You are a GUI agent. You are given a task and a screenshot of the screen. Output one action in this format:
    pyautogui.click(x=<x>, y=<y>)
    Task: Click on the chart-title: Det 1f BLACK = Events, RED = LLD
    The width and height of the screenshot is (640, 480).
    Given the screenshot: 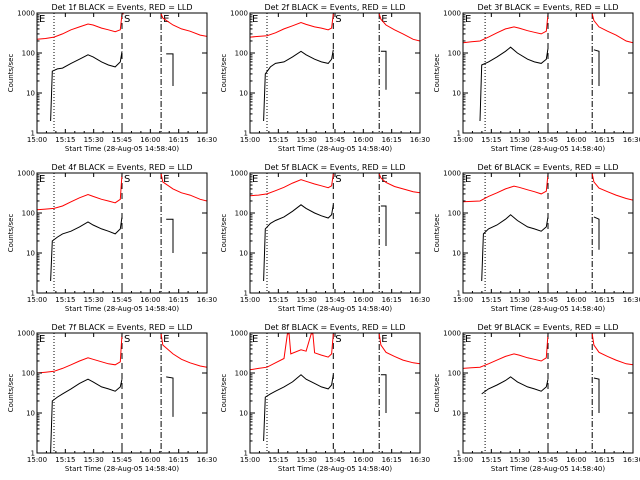 What is the action you would take?
    pyautogui.click(x=121, y=7)
    